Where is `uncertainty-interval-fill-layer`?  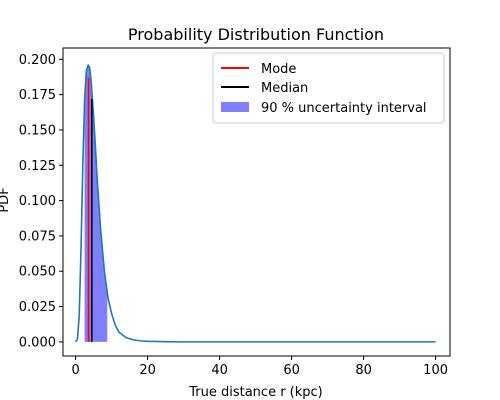
uncertainty-interval-fill-layer is located at coordinates (96, 203).